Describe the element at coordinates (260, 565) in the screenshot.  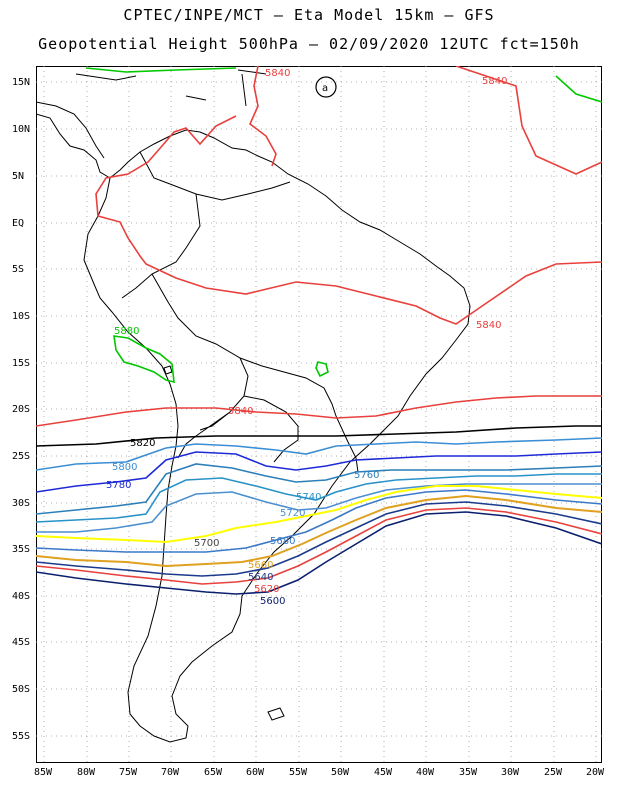
I see `contour-5660-label: 5660` at that location.